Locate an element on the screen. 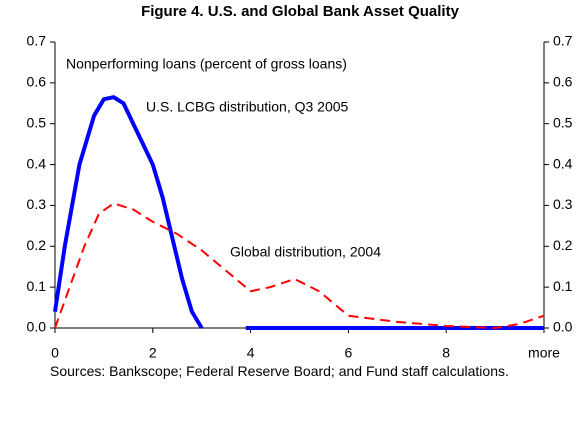 The image size is (585, 423). y2-tick-label: 0.0 is located at coordinates (563, 327).